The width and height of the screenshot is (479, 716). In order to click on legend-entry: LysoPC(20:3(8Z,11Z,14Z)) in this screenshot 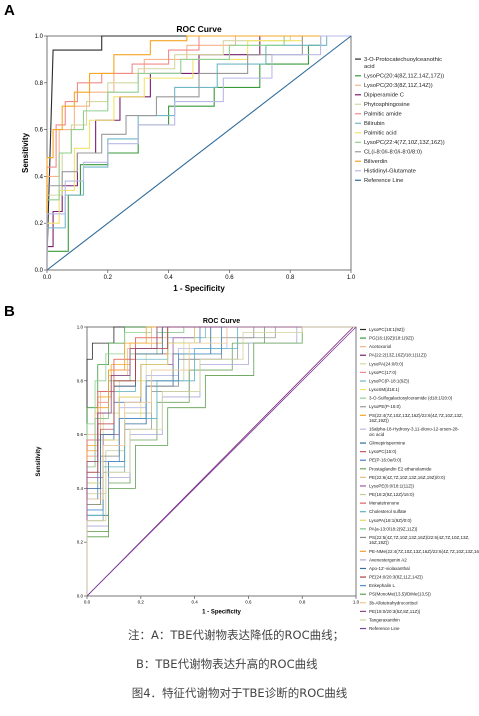, I will do `click(398, 86)`.